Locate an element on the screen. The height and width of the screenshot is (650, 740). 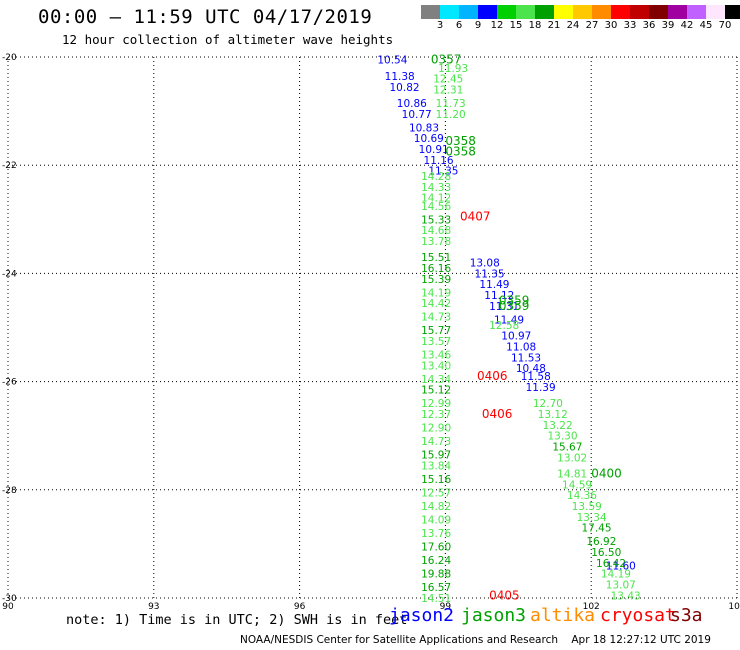
colorbar-label: 21 is located at coordinates (554, 25).